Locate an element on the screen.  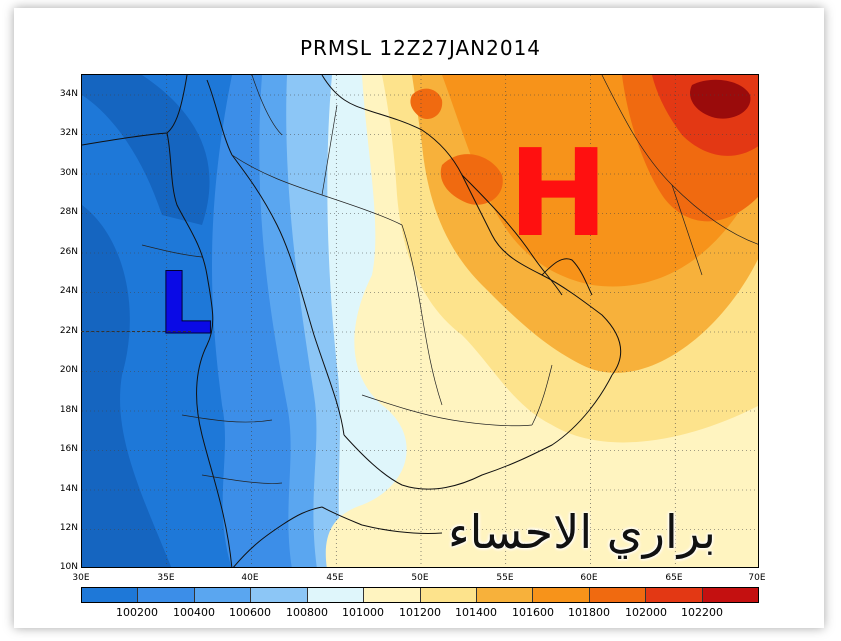
y-tick-label: 12N is located at coordinates (68, 528).